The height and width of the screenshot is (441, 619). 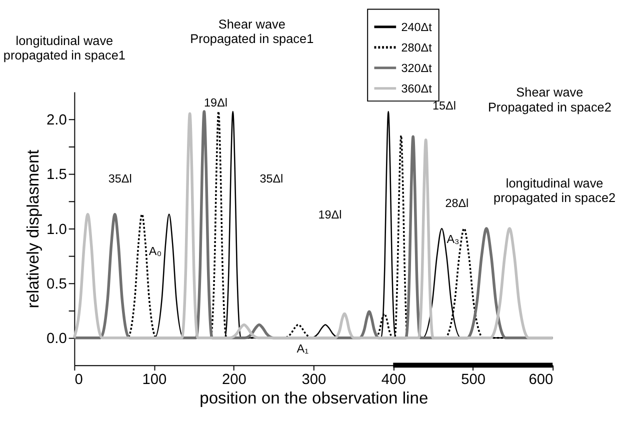 What do you see at coordinates (56, 120) in the screenshot?
I see `y-tick-label: 2.0` at bounding box center [56, 120].